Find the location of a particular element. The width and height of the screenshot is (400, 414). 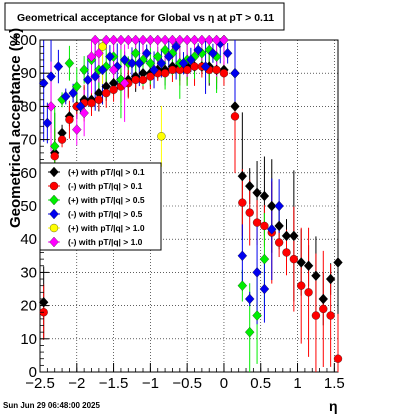

legend-label: (+) with pT/|q| > 1.0 is located at coordinates (106, 228).